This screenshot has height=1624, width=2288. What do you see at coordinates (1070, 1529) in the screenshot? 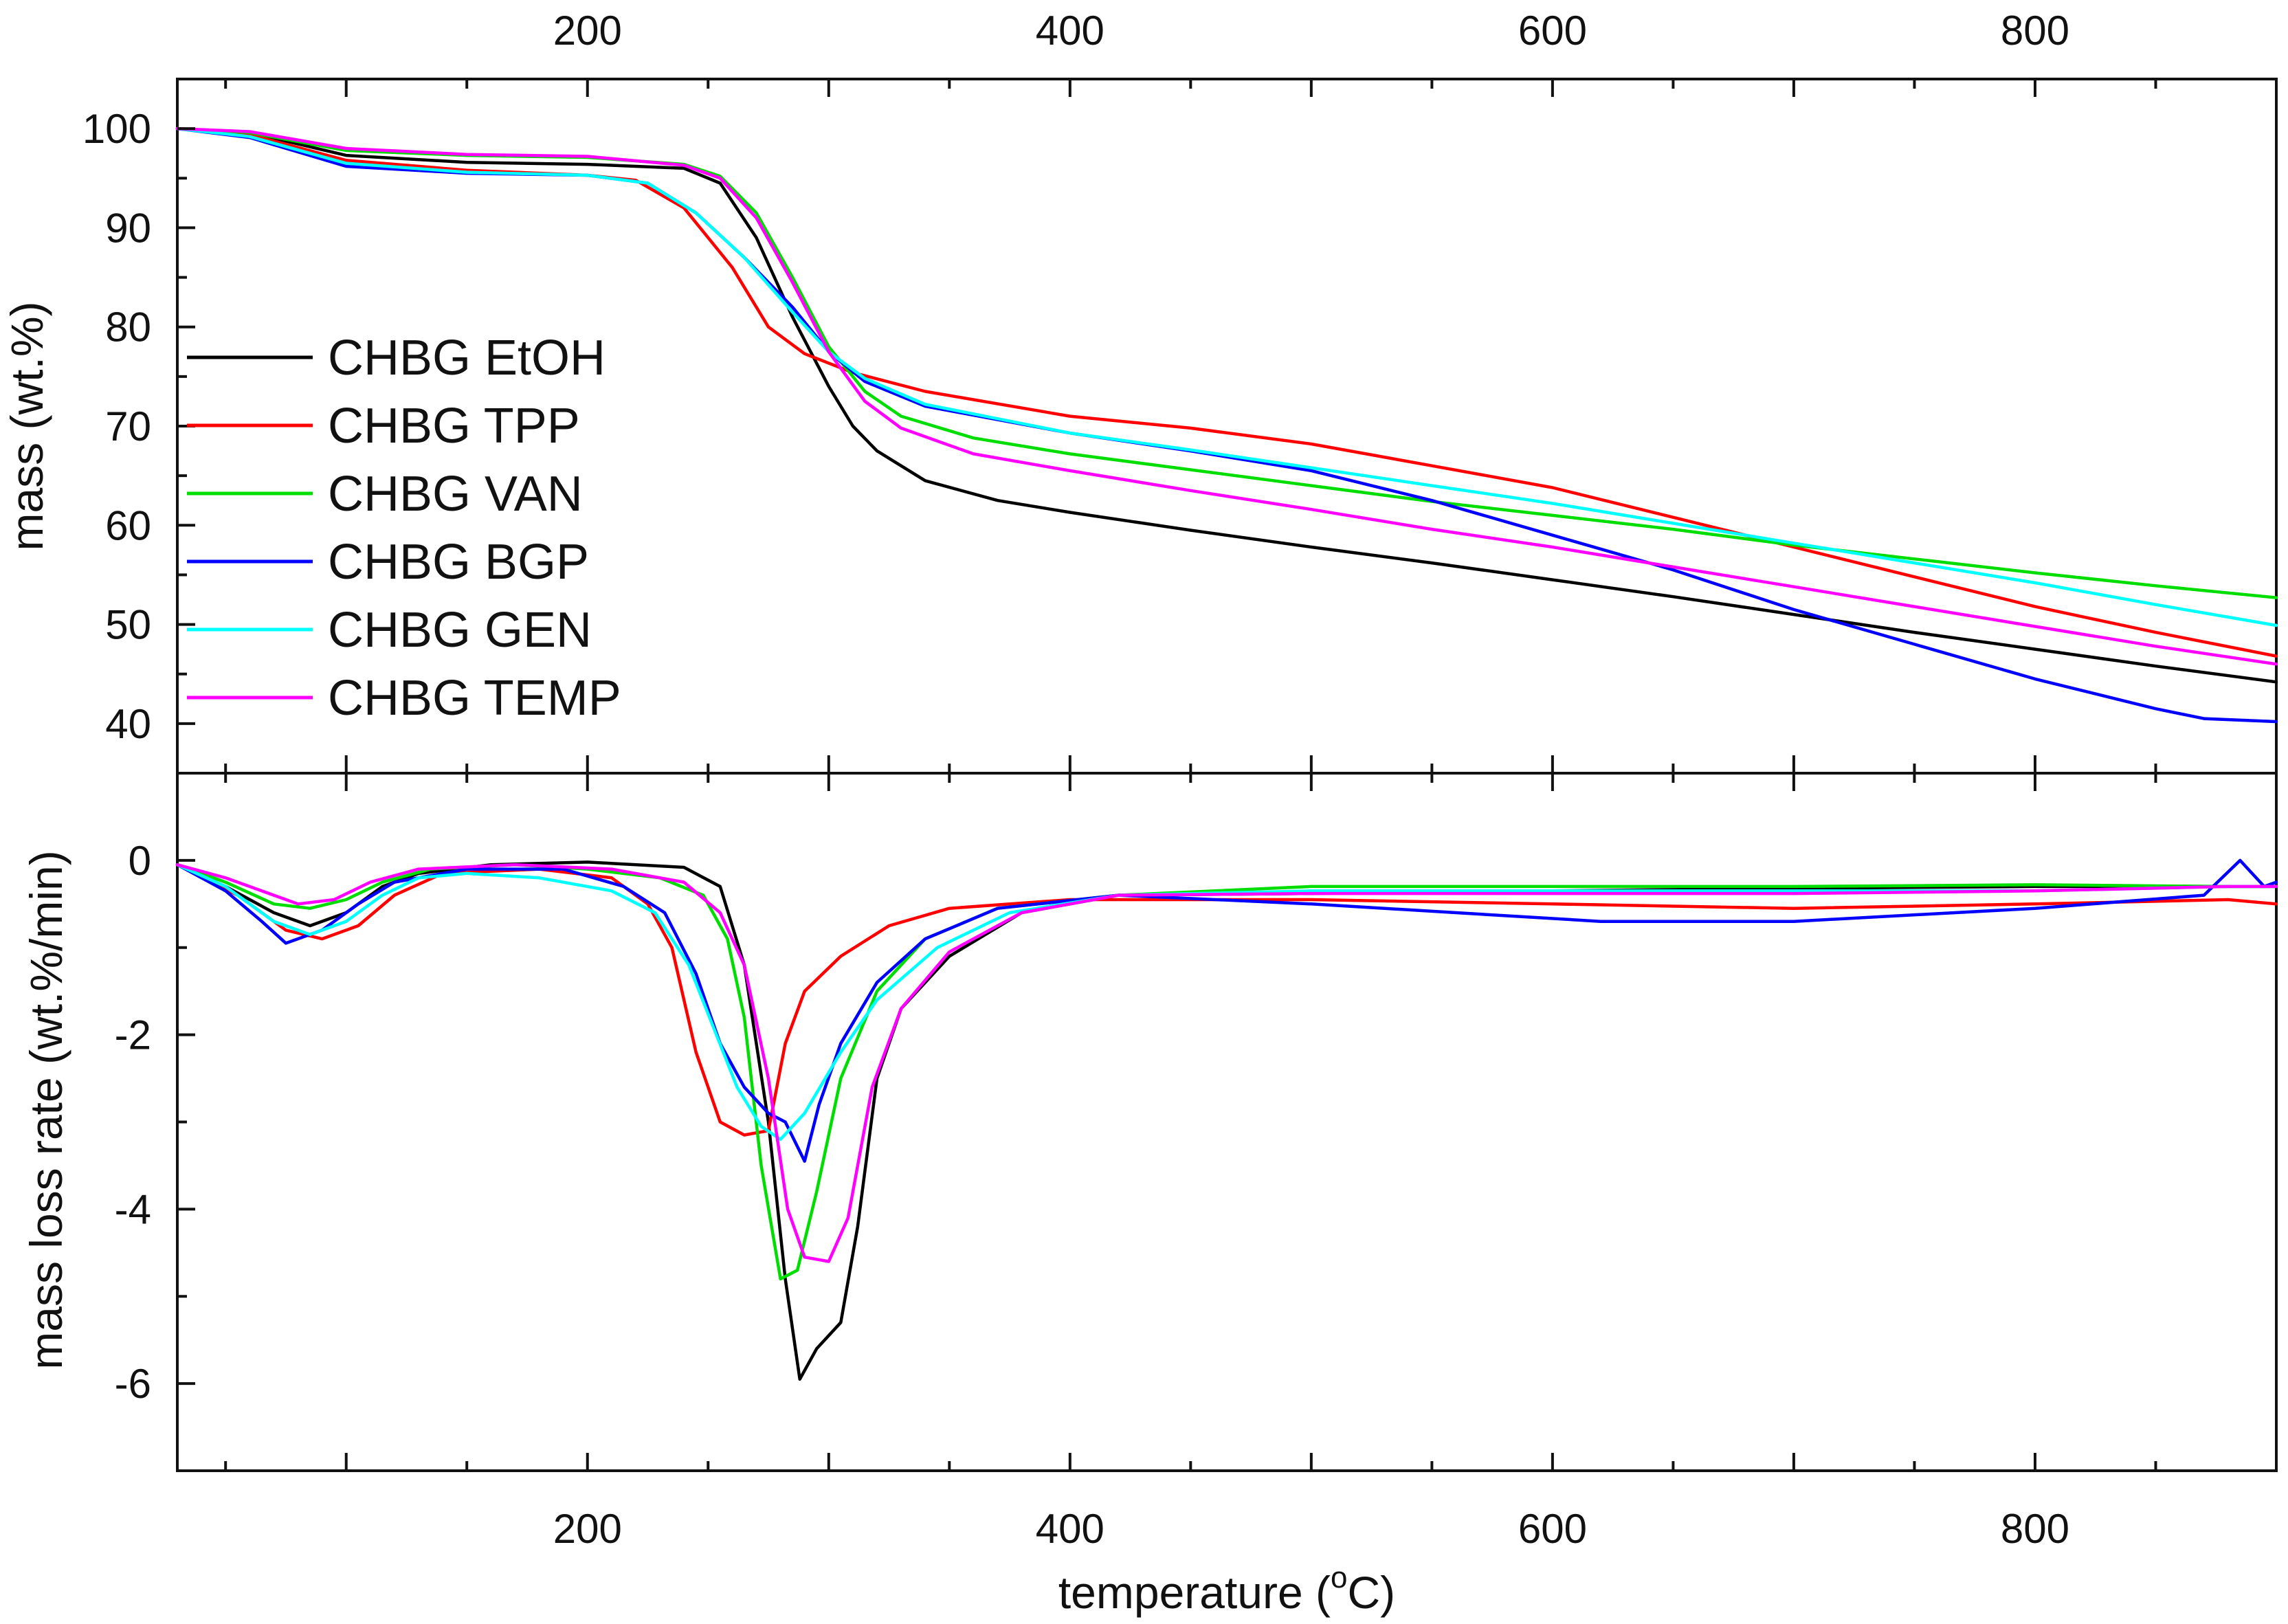
I see `x-tick-label-bottom-400: 400` at bounding box center [1070, 1529].